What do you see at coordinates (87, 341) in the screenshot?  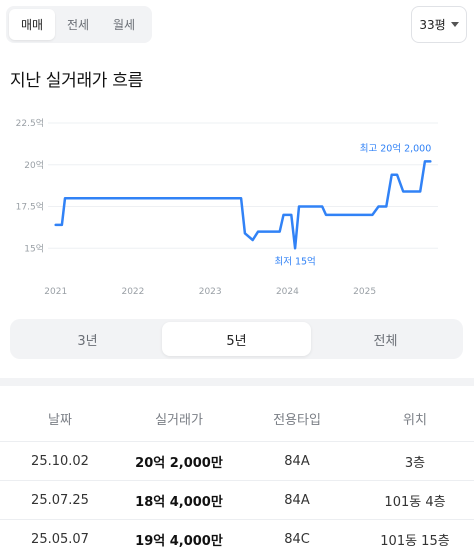 I see `tab-3-years: 3년` at bounding box center [87, 341].